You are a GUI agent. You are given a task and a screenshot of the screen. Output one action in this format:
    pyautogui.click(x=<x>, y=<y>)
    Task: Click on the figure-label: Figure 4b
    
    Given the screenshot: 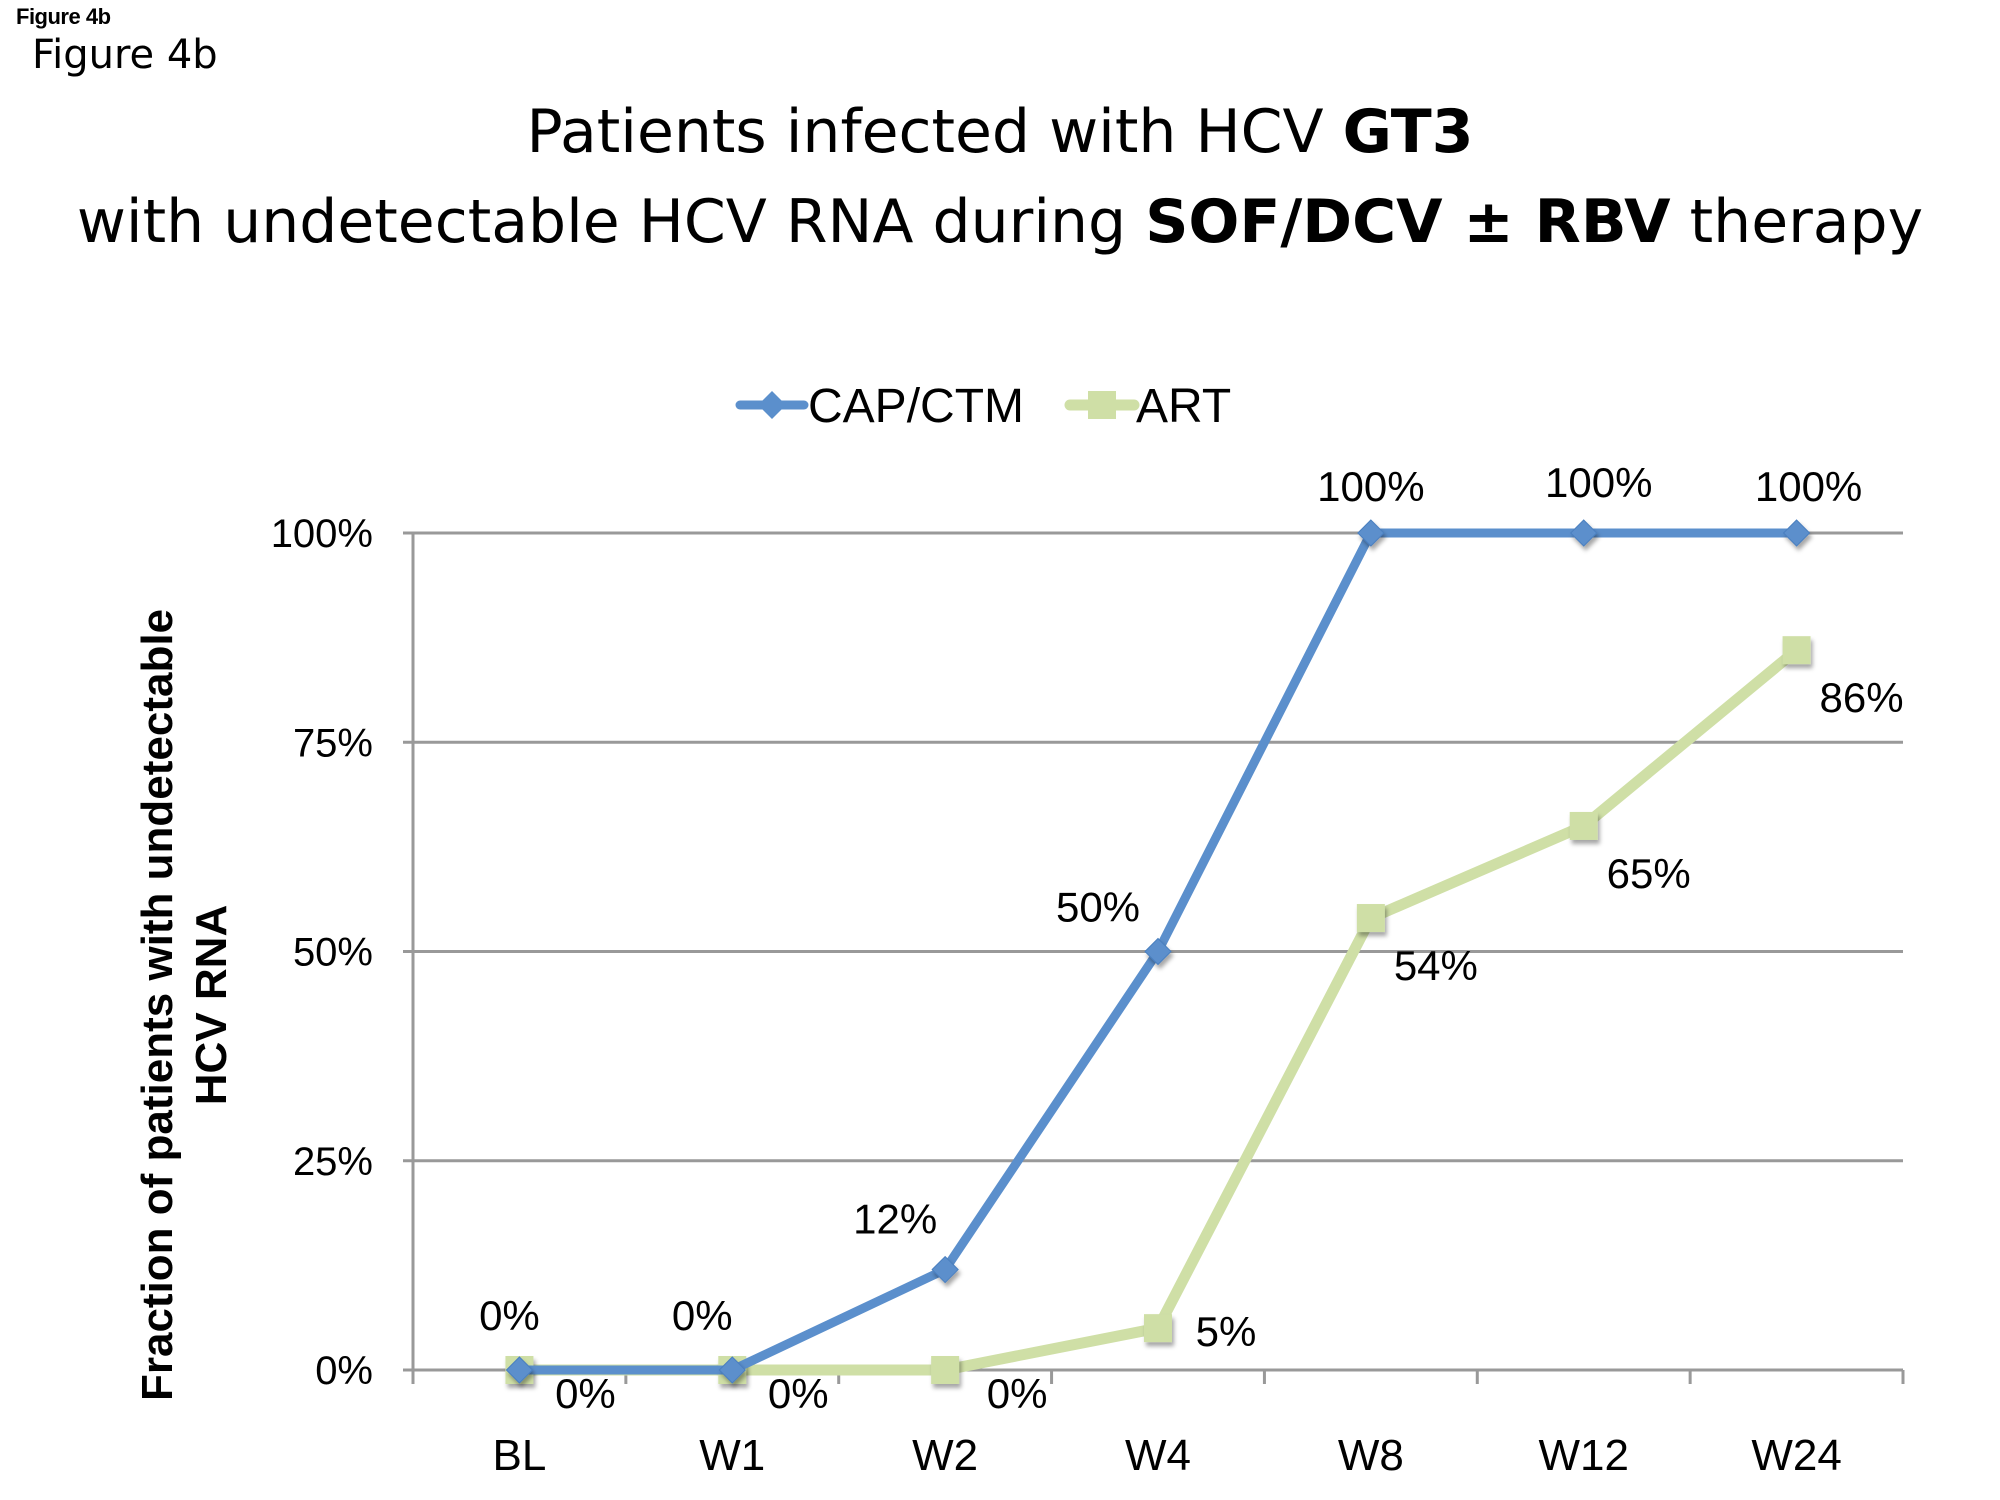 What is the action you would take?
    pyautogui.click(x=125, y=55)
    